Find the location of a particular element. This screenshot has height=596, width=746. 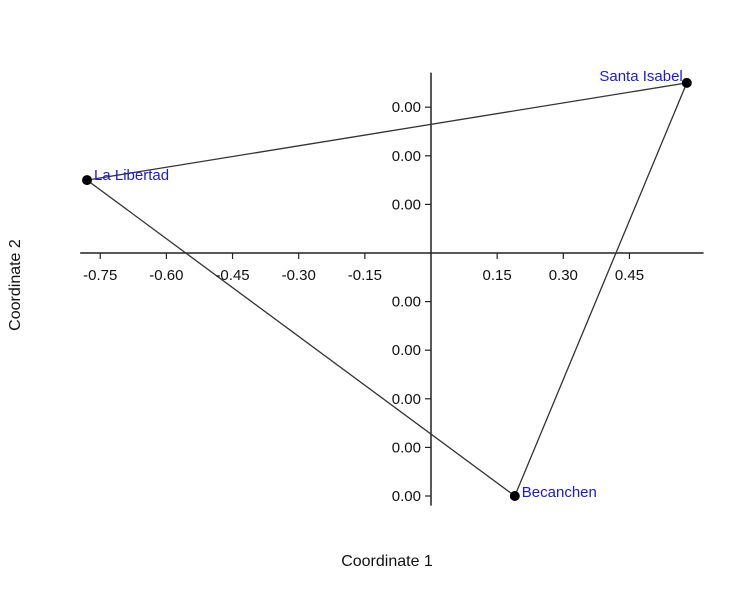

x-tick-label: -0.30 is located at coordinates (299, 275).